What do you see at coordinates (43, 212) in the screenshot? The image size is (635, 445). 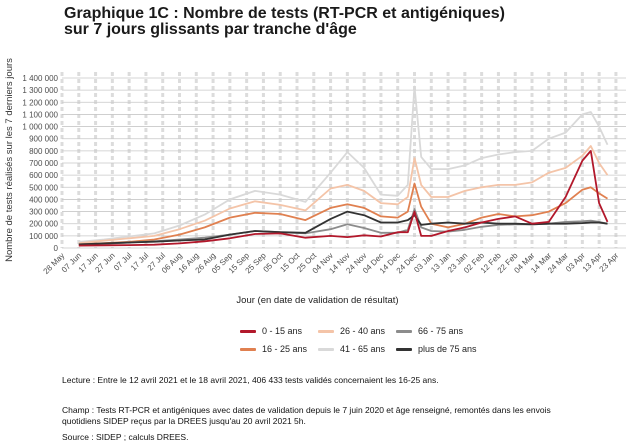 I see `y-tick-label: 300 000` at bounding box center [43, 212].